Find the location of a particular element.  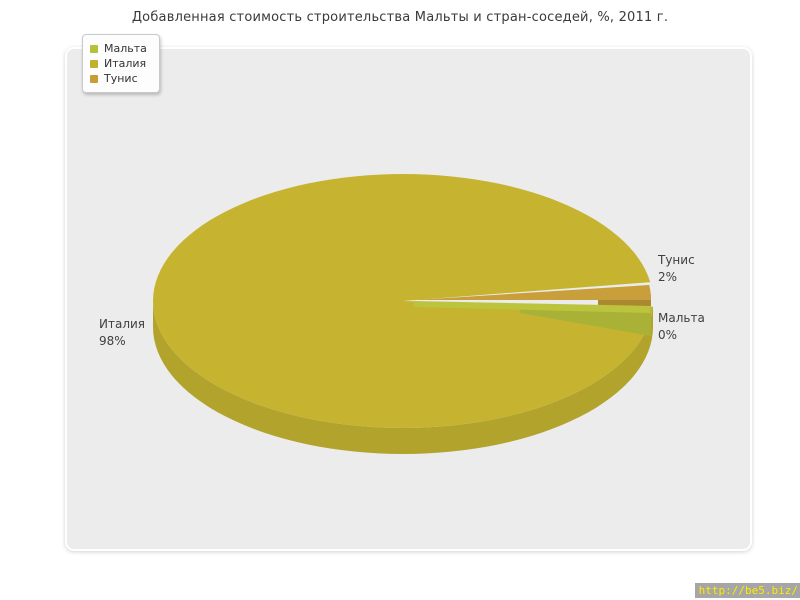

legend-label-italy: Италия is located at coordinates (125, 63).